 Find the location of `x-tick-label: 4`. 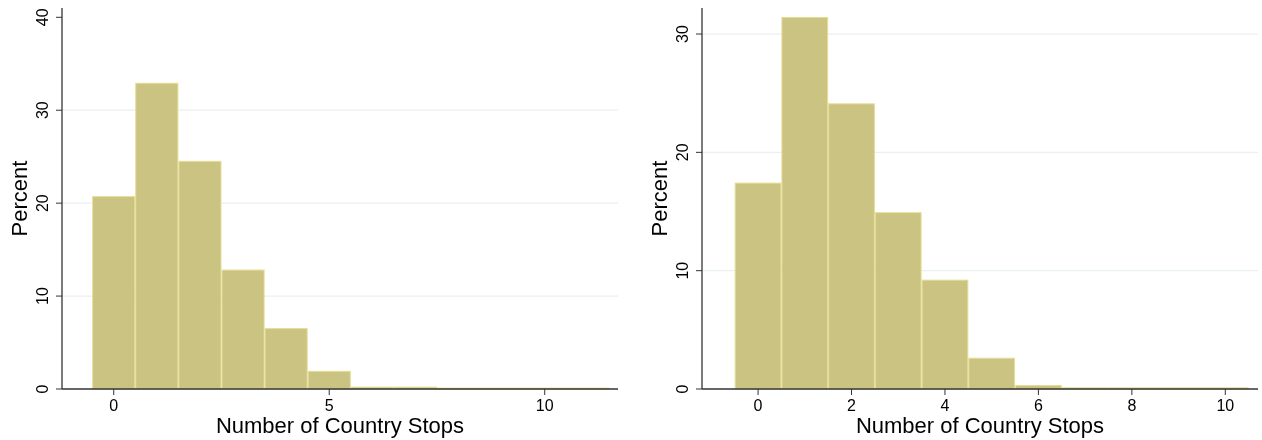

x-tick-label: 4 is located at coordinates (945, 405).